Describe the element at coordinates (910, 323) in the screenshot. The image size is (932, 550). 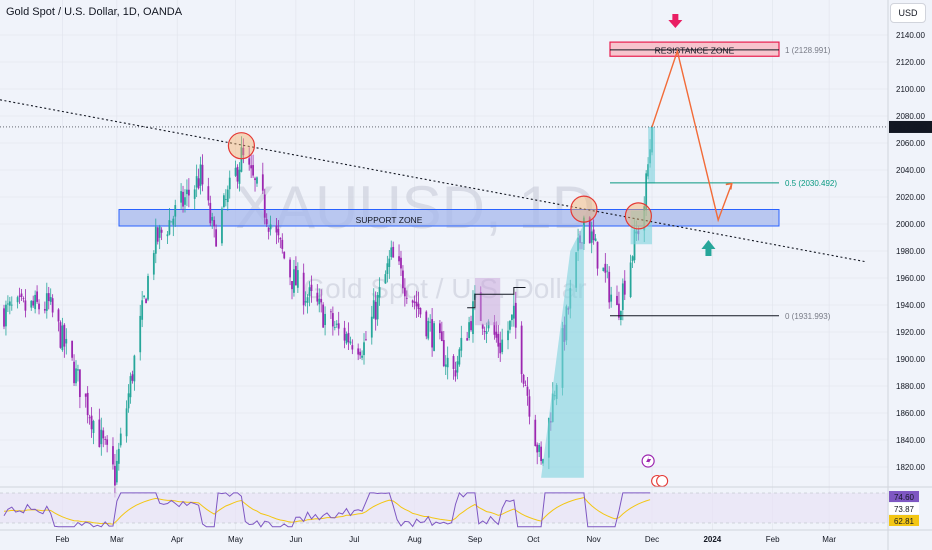
I see `price-badges: 2071.880 74.60 73.87 62.81` at that location.